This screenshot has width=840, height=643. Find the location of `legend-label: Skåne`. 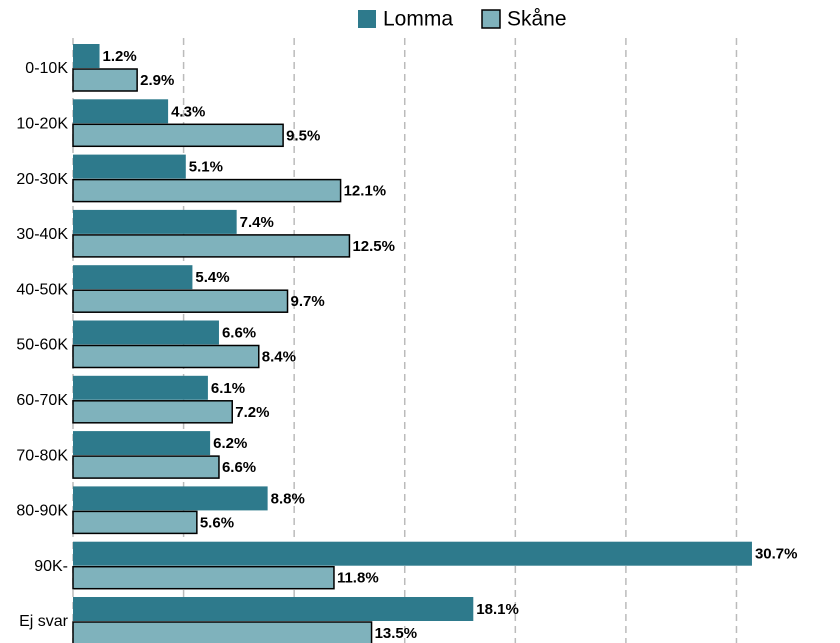

legend-label: Skåne is located at coordinates (537, 19).